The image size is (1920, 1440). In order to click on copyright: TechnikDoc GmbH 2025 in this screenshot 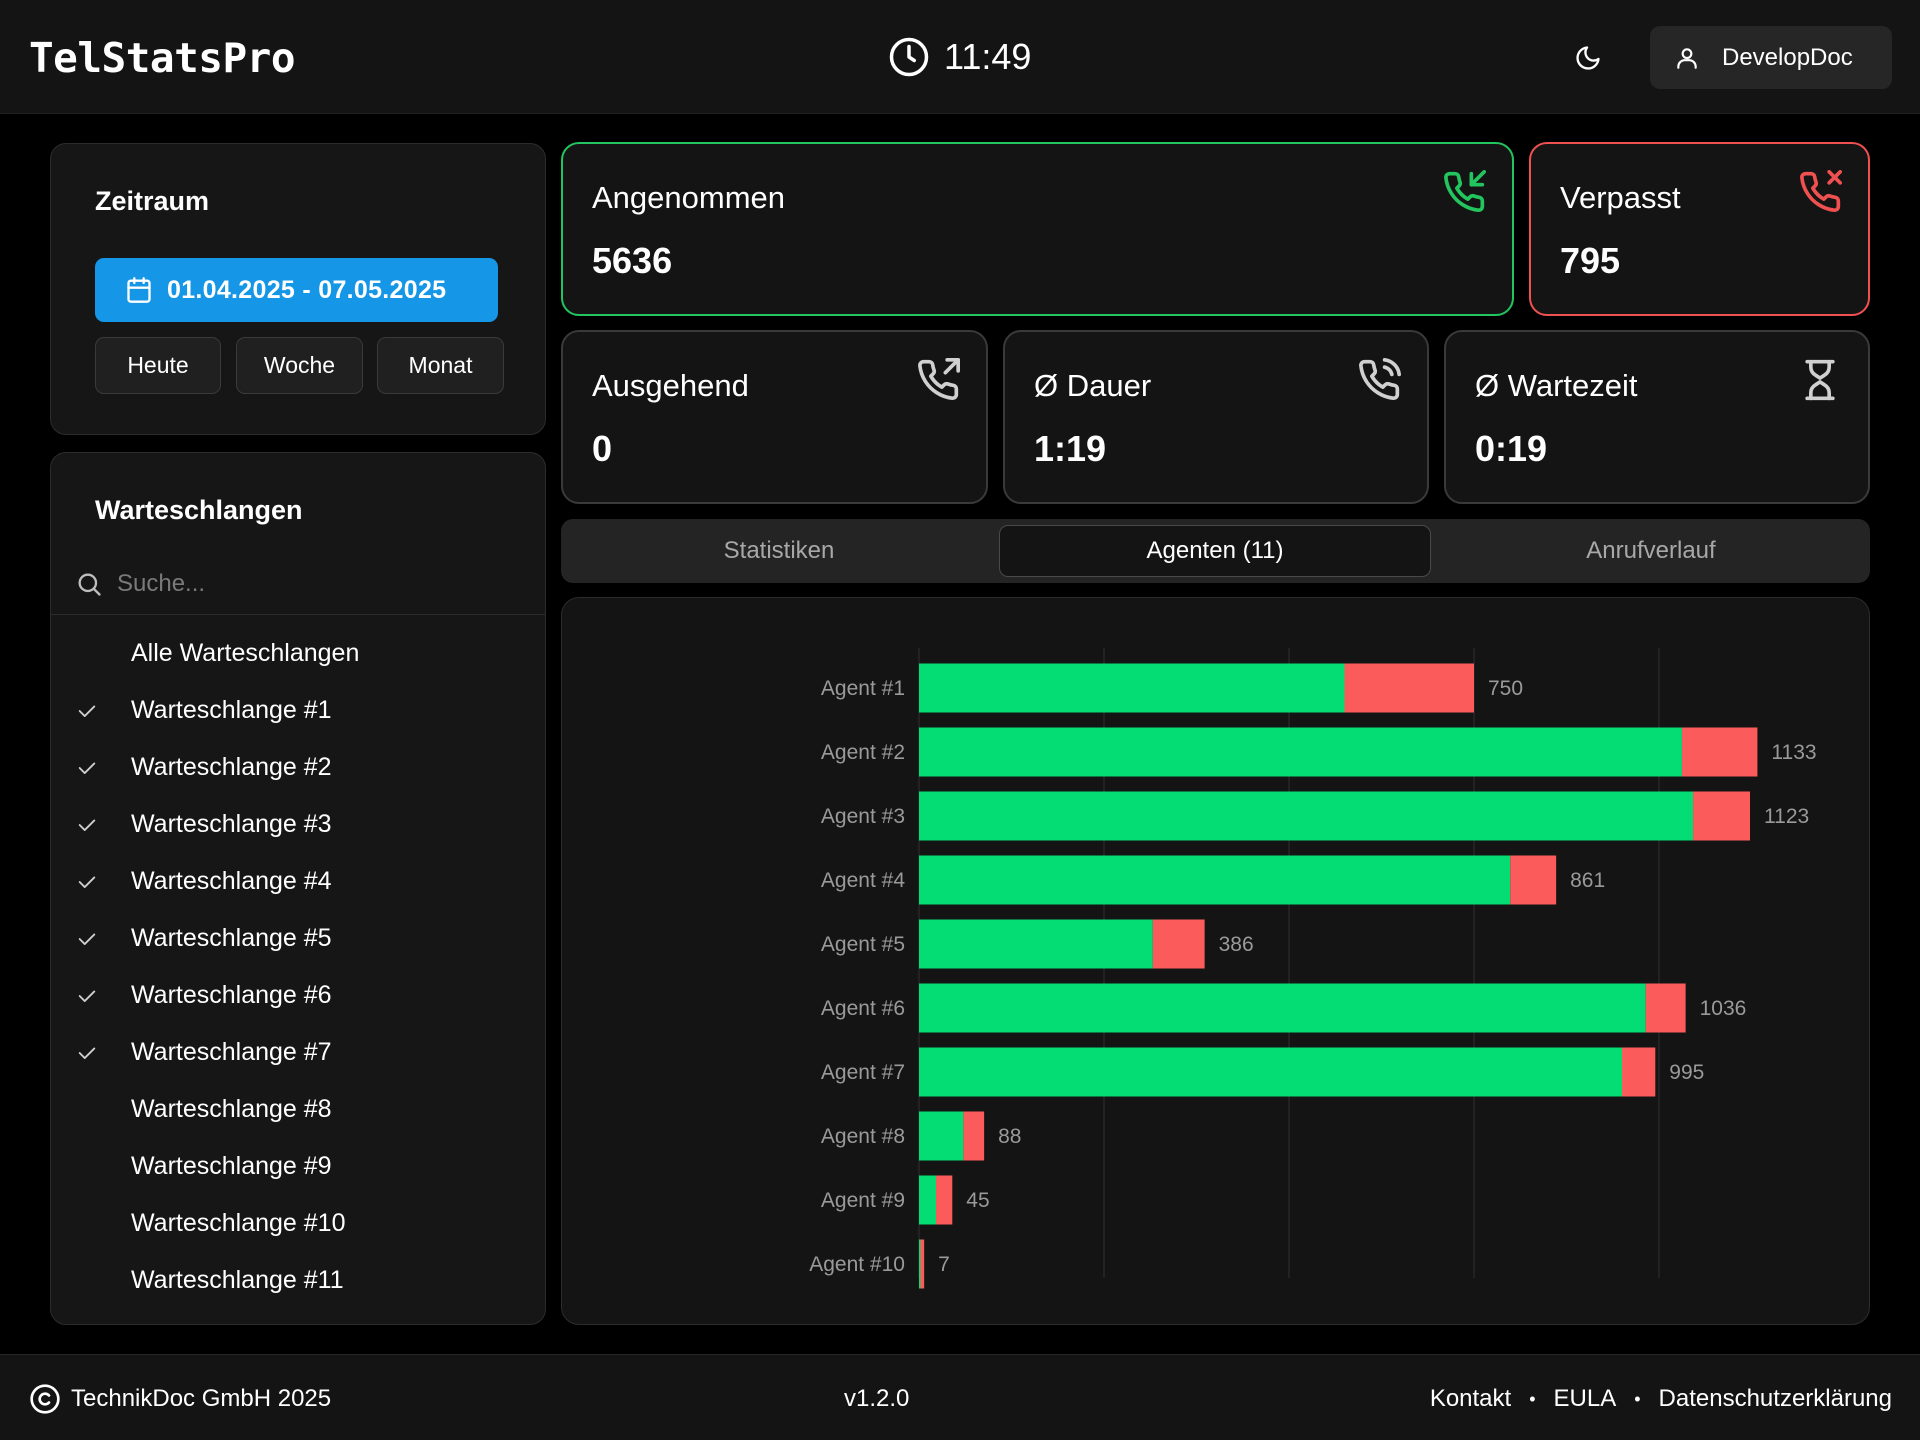, I will do `click(180, 1399)`.